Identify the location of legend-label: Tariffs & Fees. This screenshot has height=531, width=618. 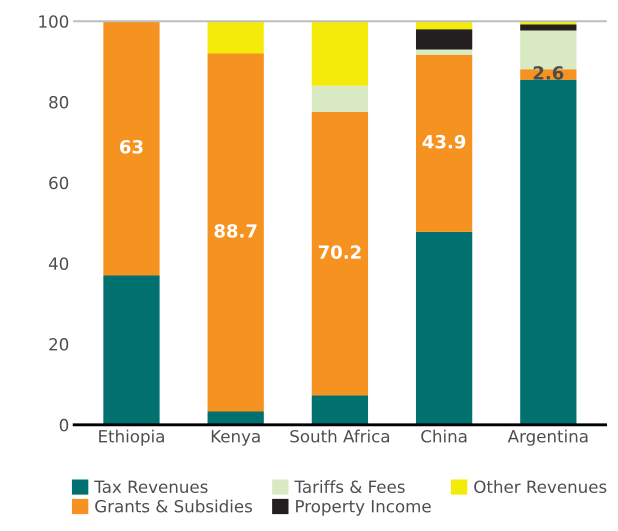
(349, 487).